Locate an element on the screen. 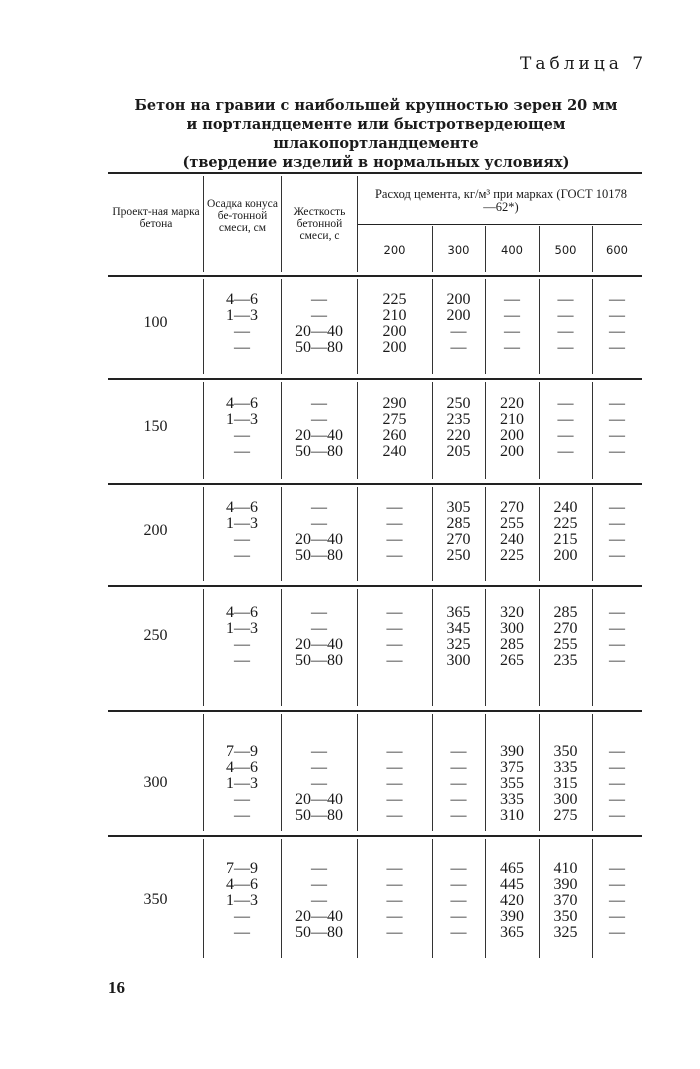  c500-cell: — — — — is located at coordinates (565, 324).